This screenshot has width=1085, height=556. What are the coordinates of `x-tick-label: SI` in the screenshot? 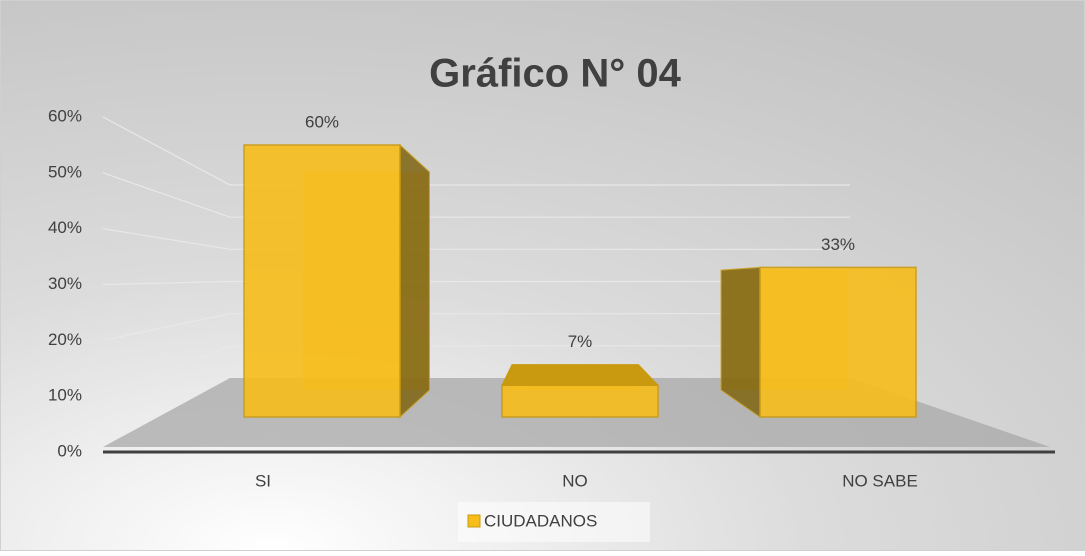 It's located at (263, 480).